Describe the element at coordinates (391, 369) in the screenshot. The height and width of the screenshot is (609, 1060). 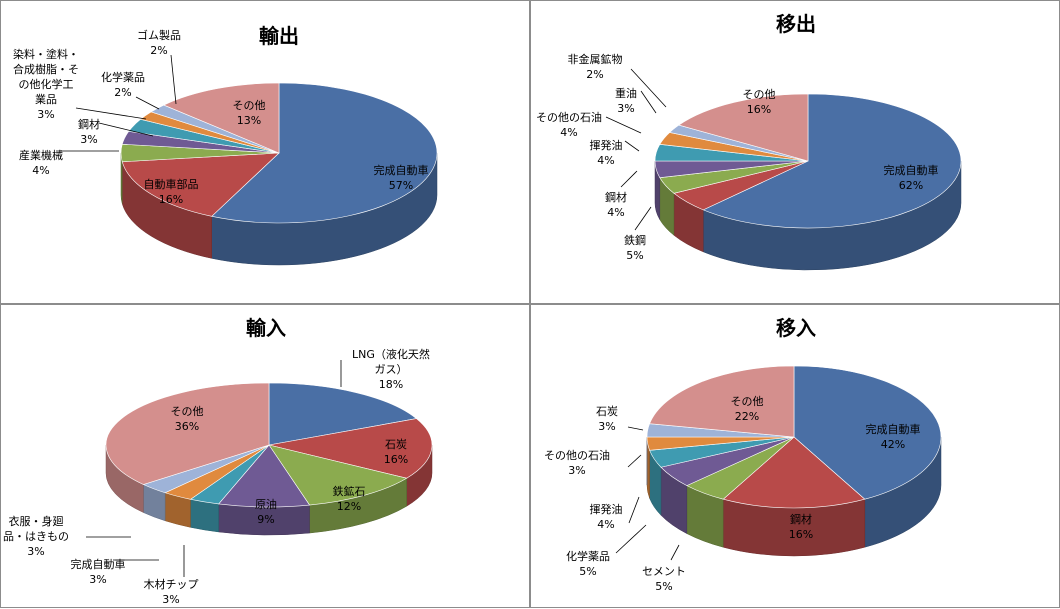
I see `slice-label-0: LNG（液化天然ガス） 18%` at that location.